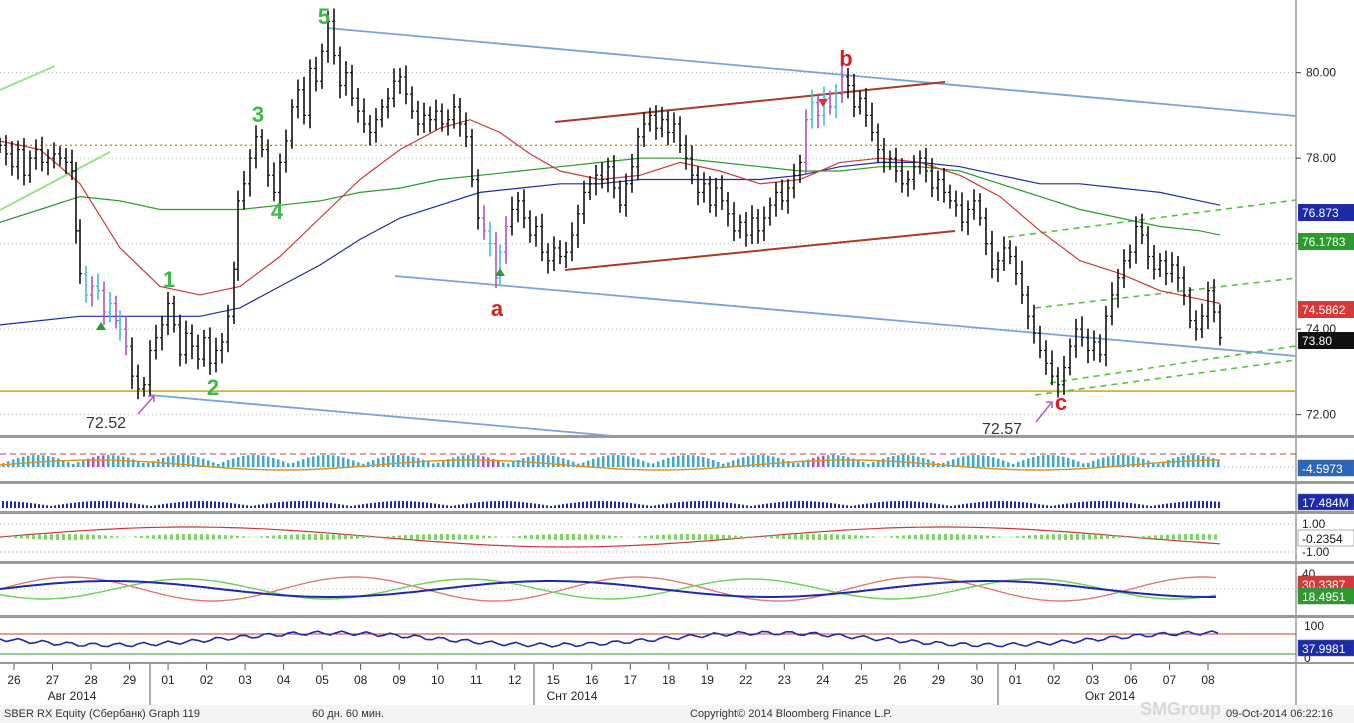 The height and width of the screenshot is (723, 1354). Describe the element at coordinates (811, 72) in the screenshot. I see `channel-upper` at that location.